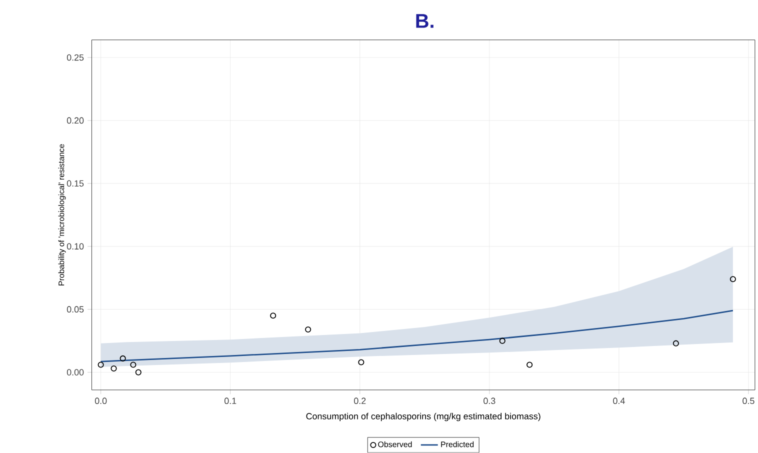 Image resolution: width=758 pixels, height=453 pixels. I want to click on chart-title: B., so click(425, 21).